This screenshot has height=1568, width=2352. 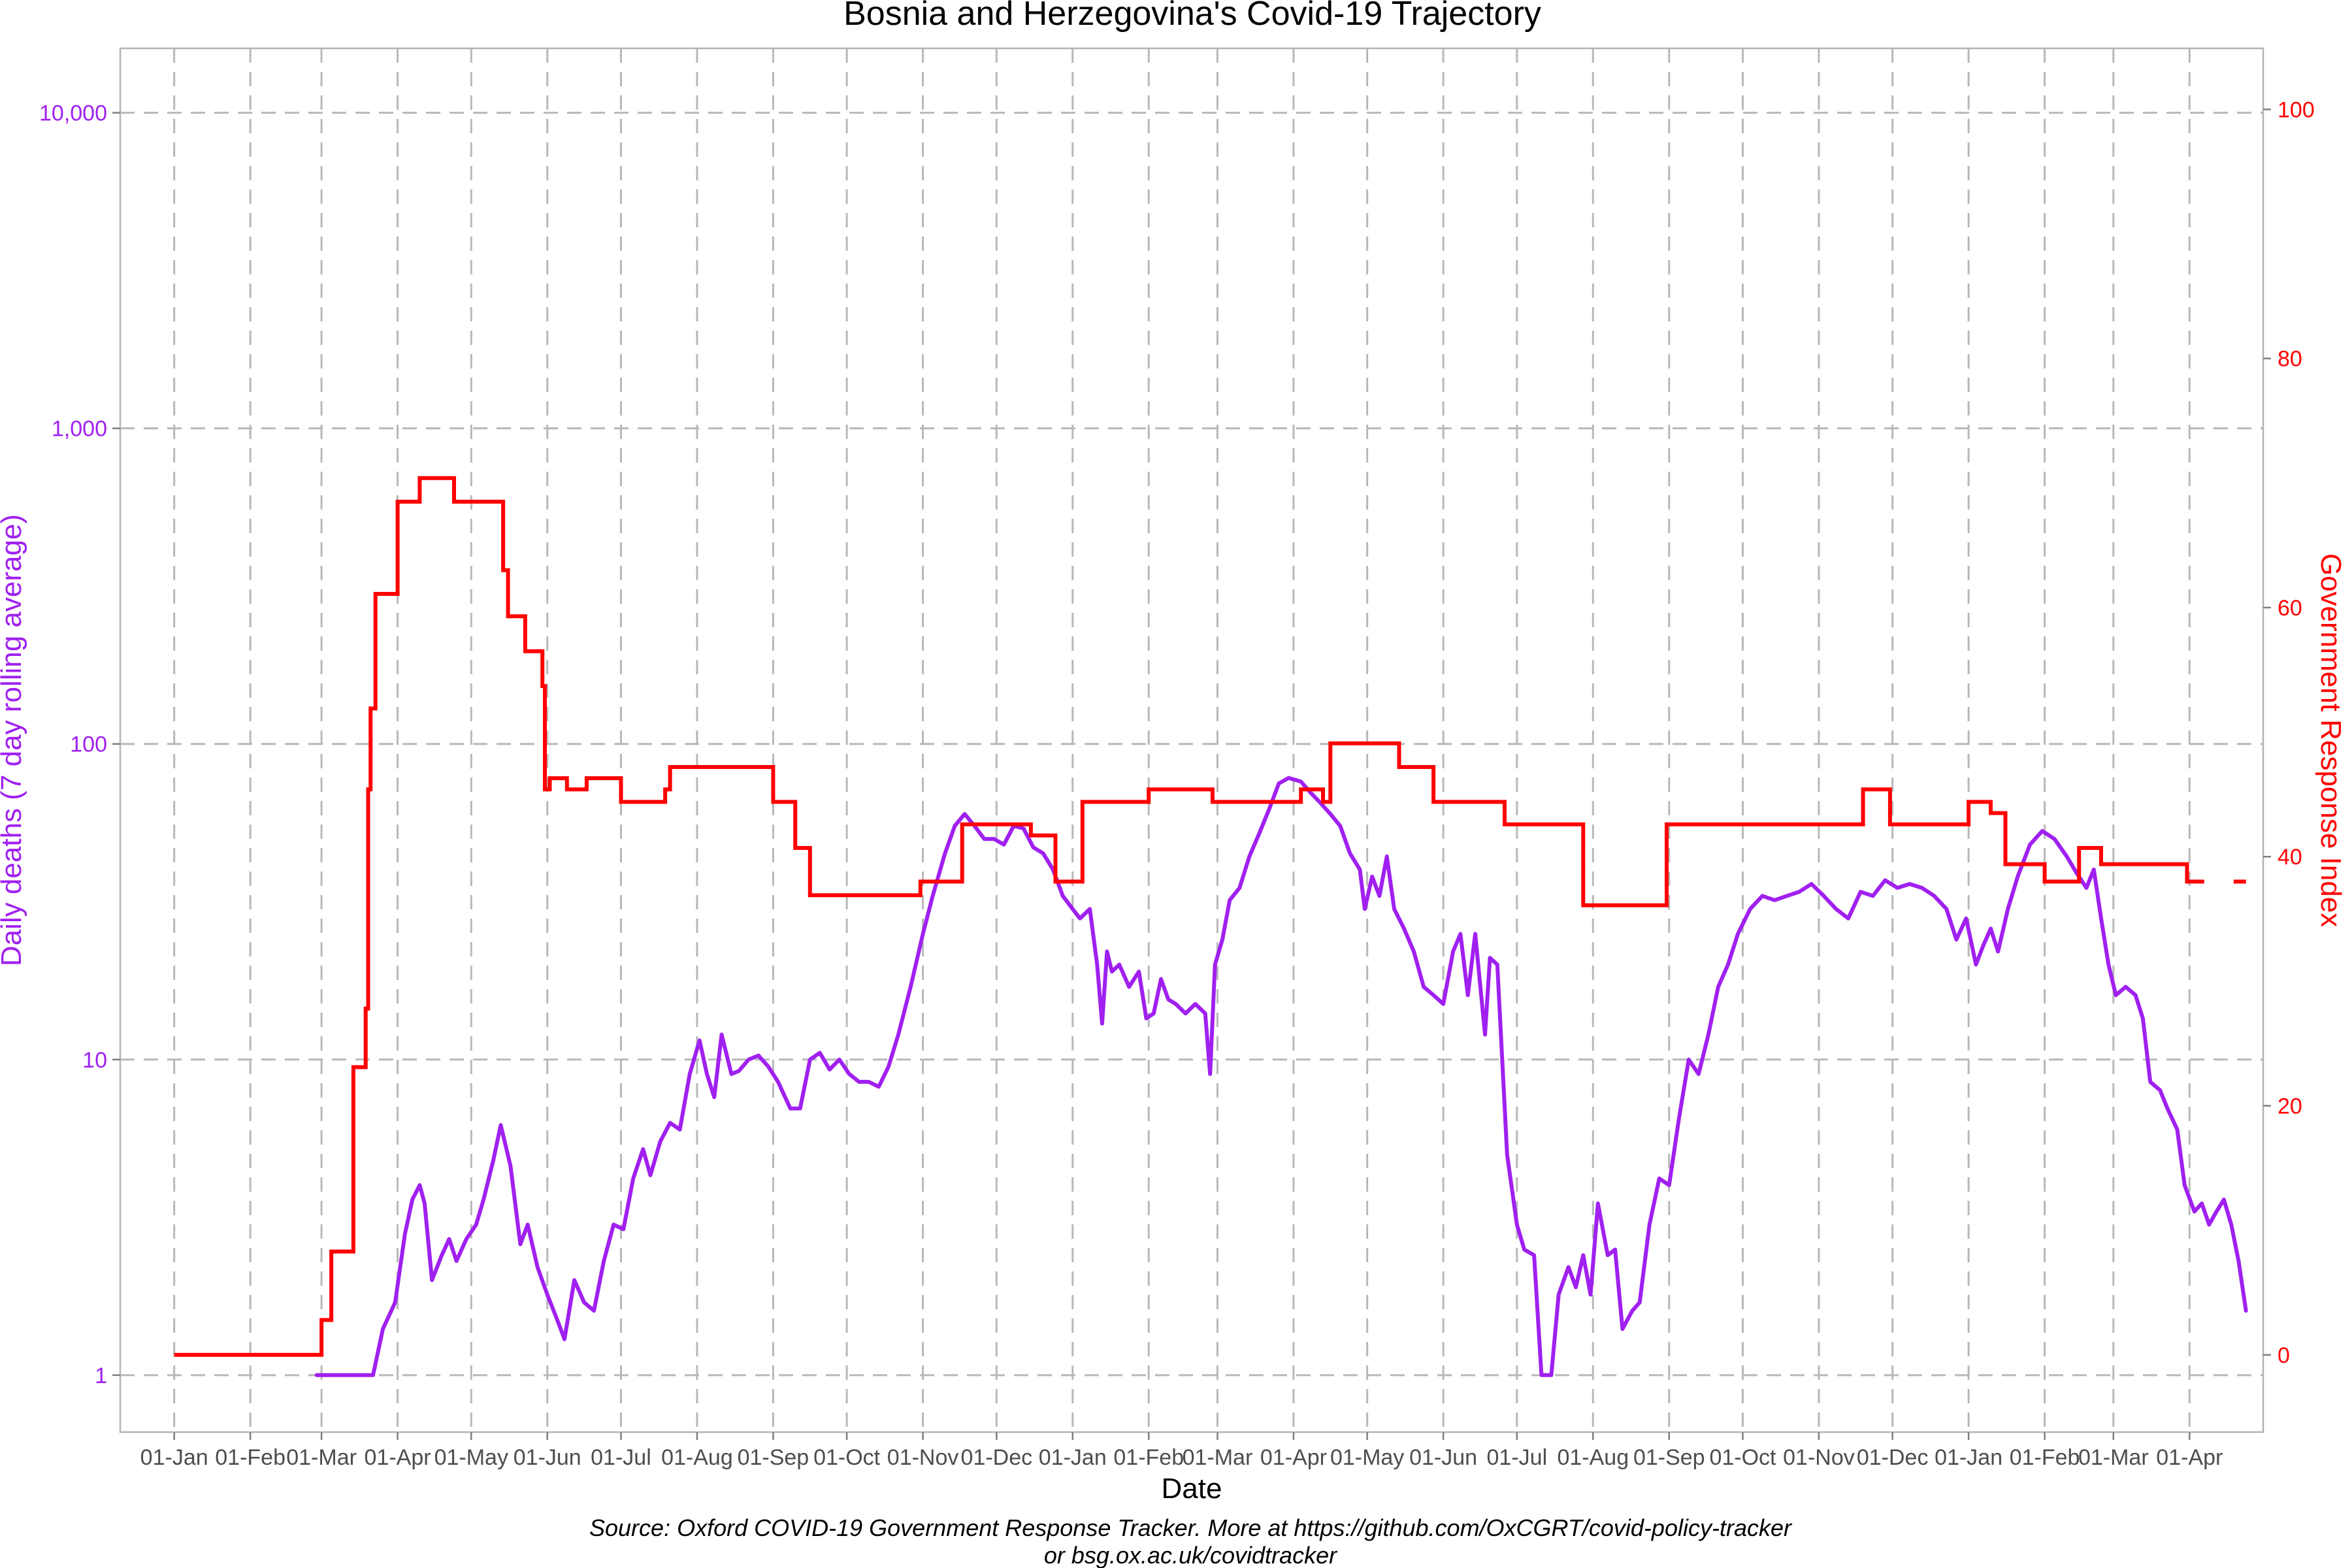 What do you see at coordinates (2290, 608) in the screenshot?
I see `y-right-tick-label: 60` at bounding box center [2290, 608].